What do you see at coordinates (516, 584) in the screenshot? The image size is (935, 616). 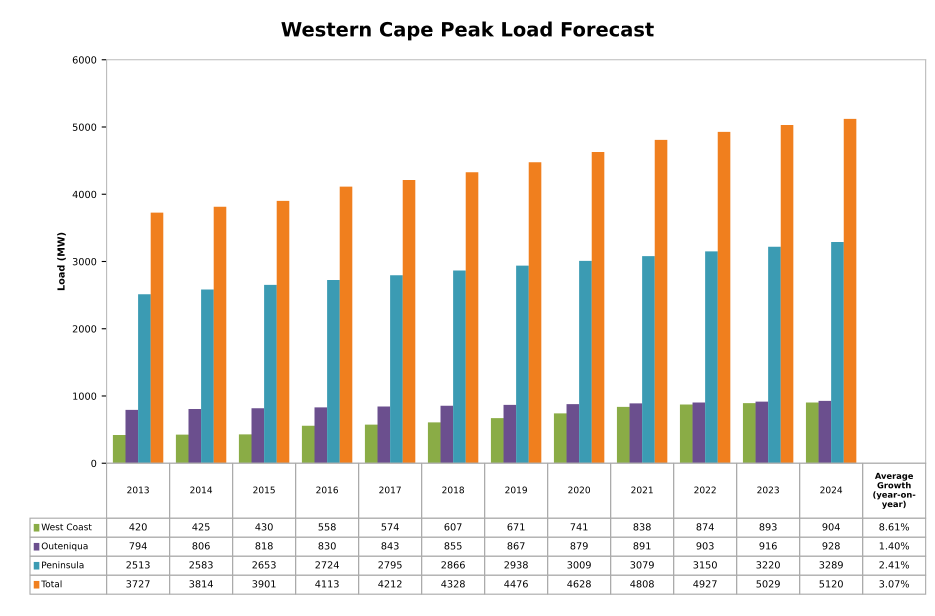 I see `data-label: 4476` at bounding box center [516, 584].